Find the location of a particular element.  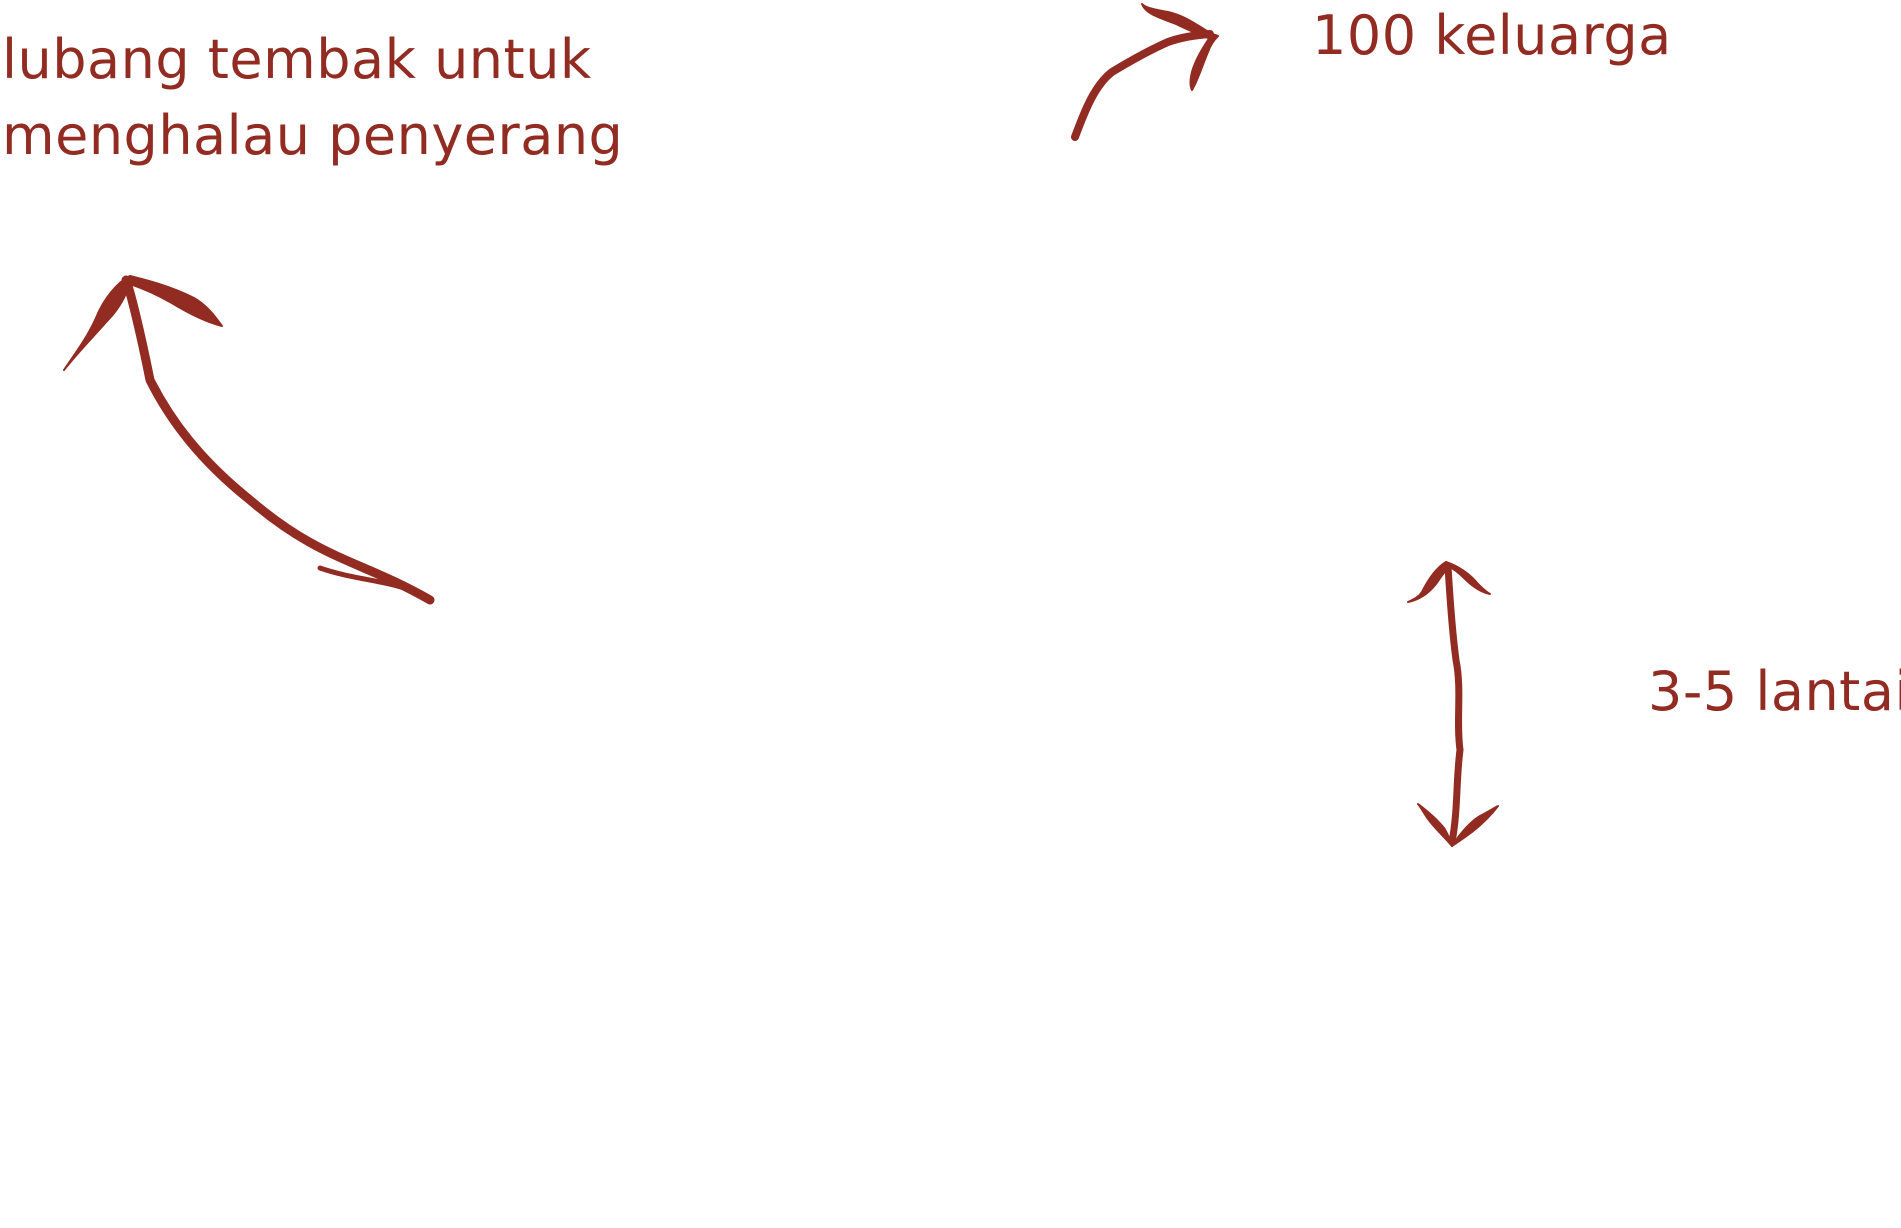

double-headed-vertical-arrow-icon is located at coordinates (1453, 704).